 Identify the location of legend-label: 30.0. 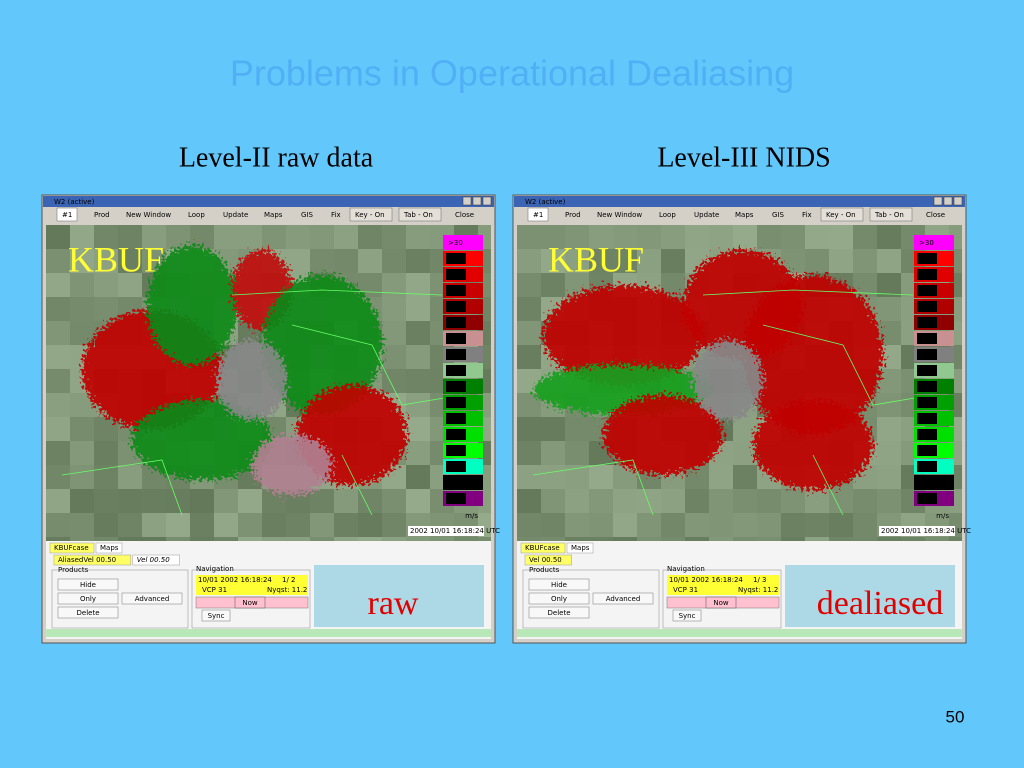
(456, 259).